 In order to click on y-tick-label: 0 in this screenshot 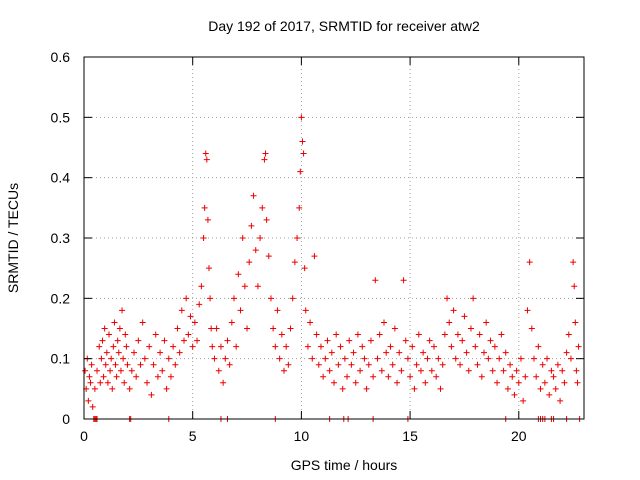, I will do `click(66, 419)`.